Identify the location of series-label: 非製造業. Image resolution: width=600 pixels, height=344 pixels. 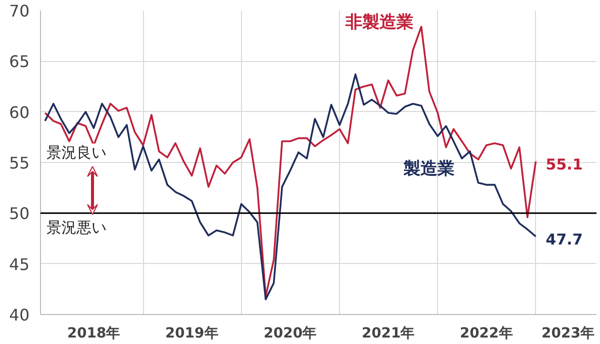
(379, 22).